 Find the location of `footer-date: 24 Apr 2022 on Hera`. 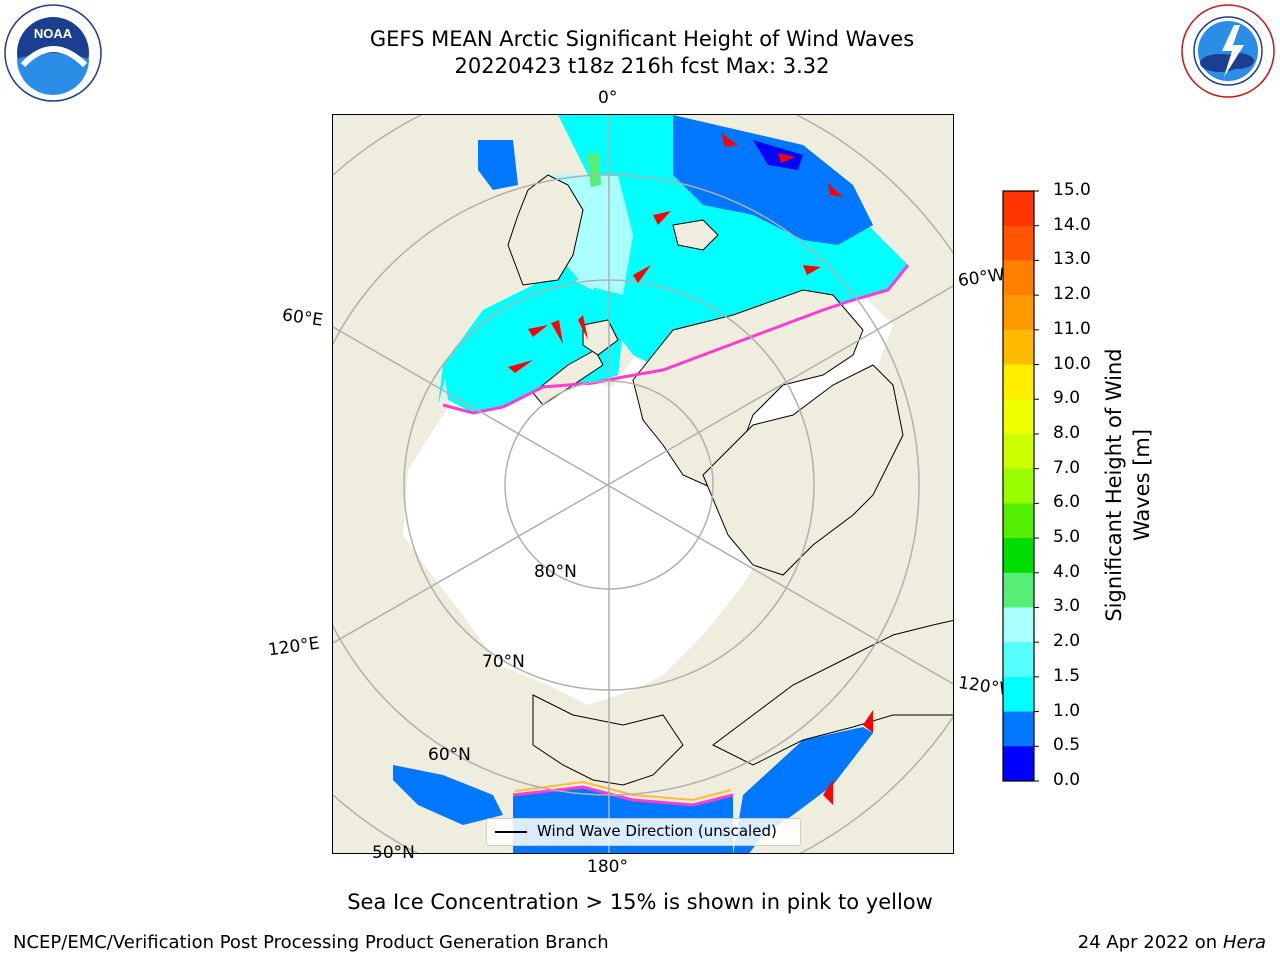

footer-date: 24 Apr 2022 on Hera is located at coordinates (1172, 942).